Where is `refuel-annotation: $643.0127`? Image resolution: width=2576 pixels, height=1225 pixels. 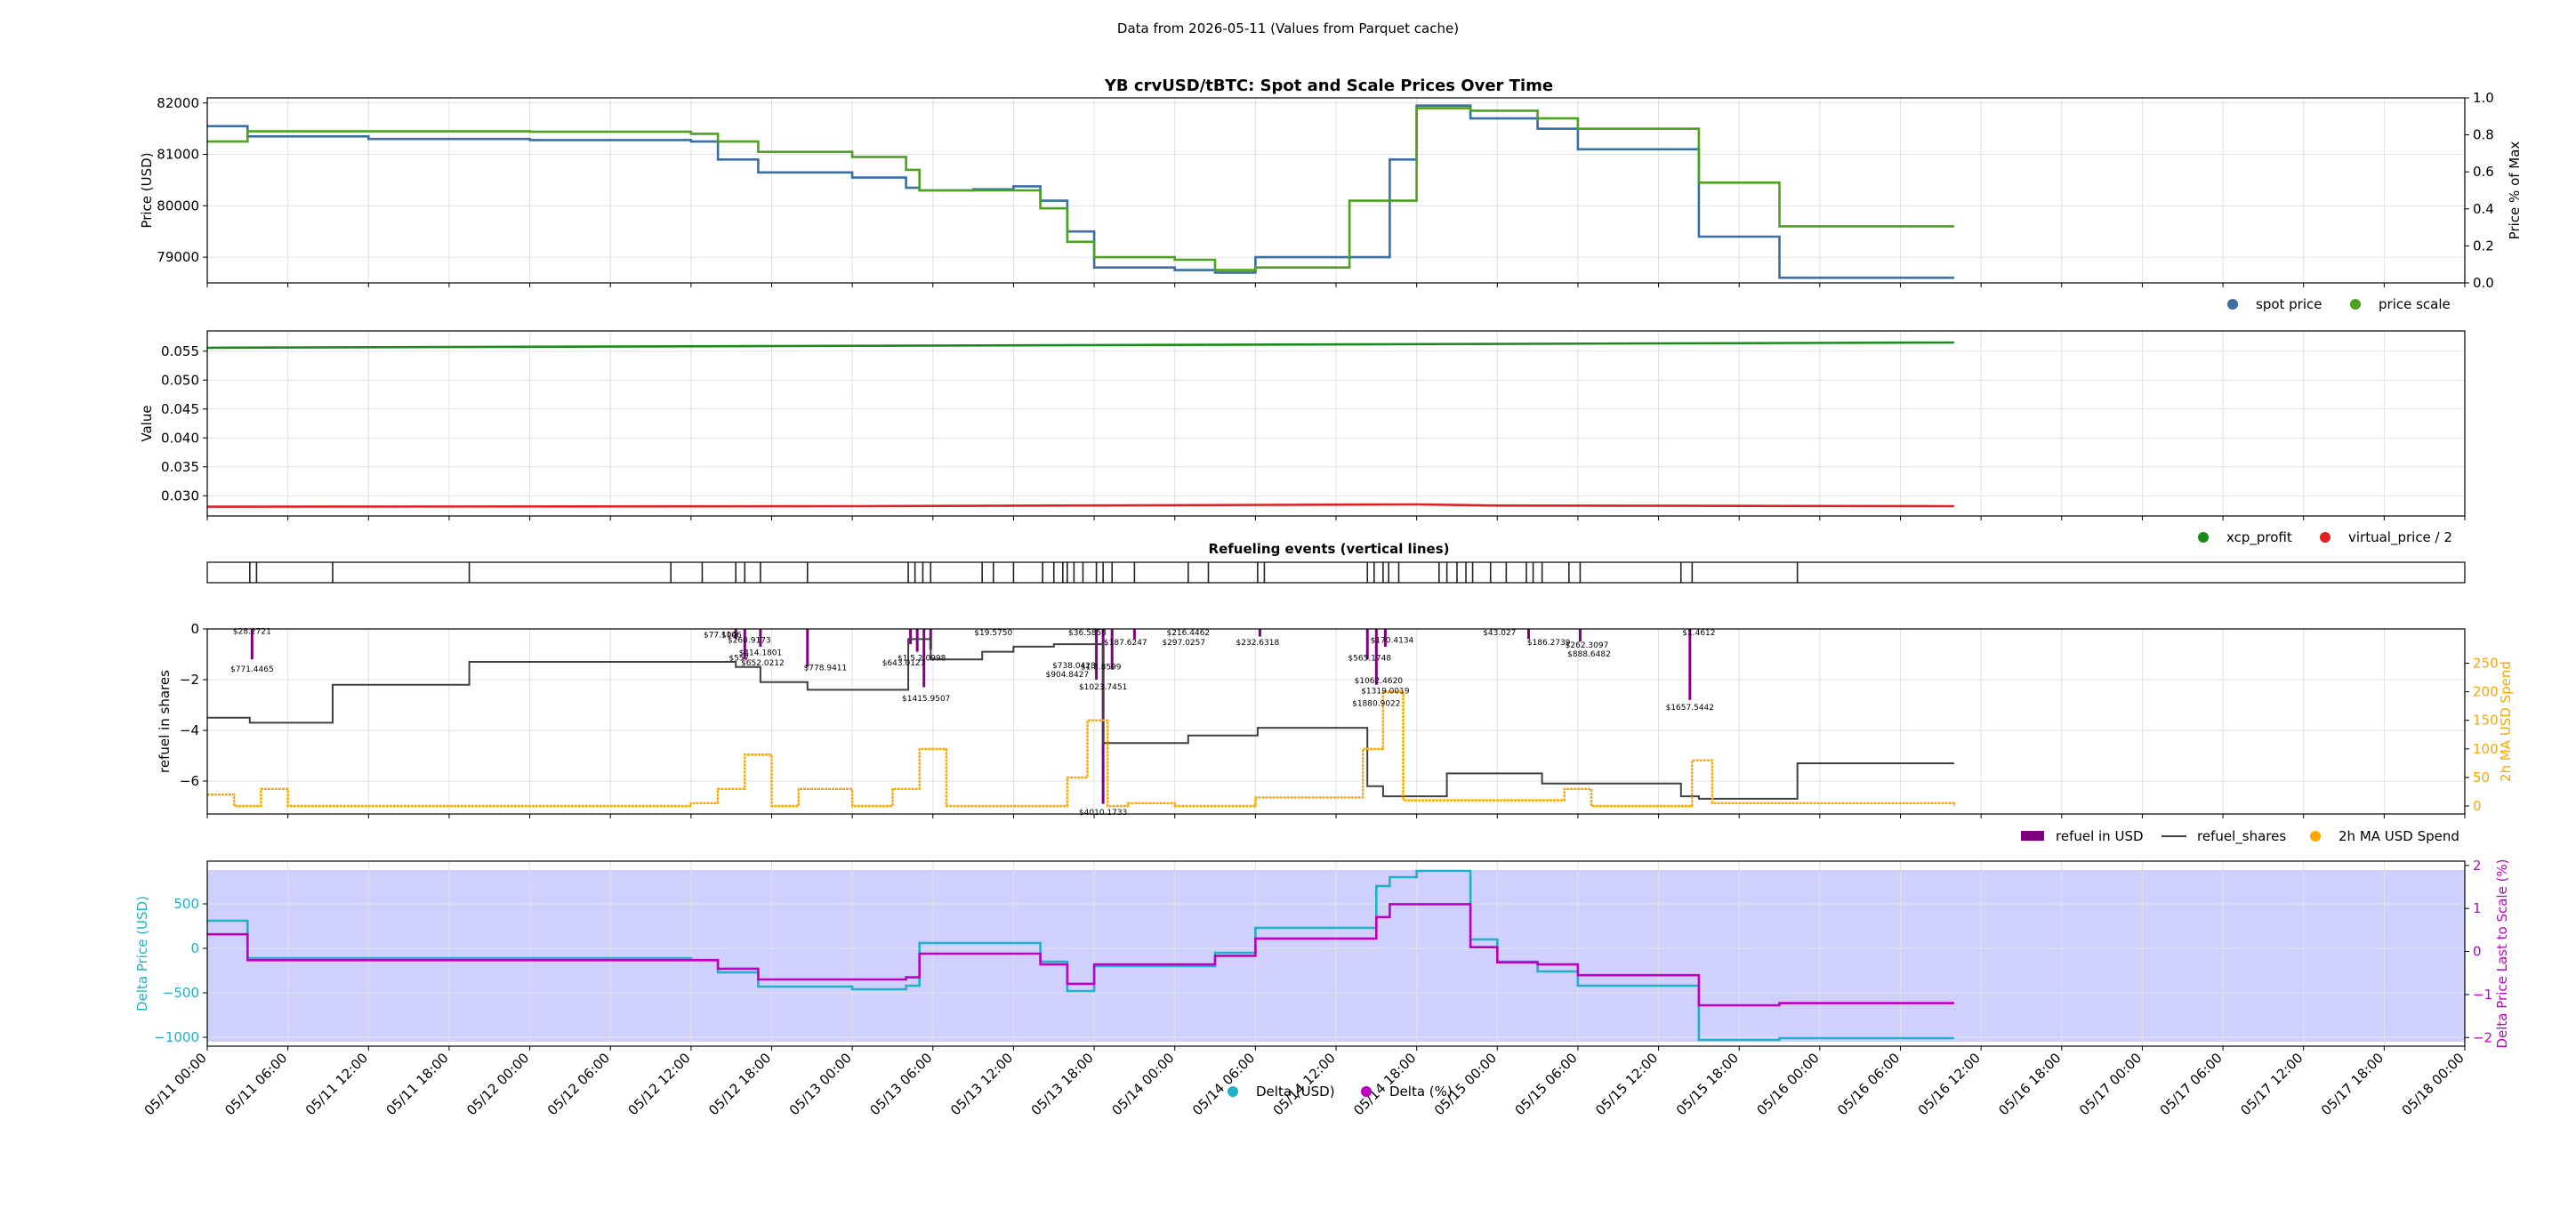
refuel-annotation: $643.0127 is located at coordinates (904, 663).